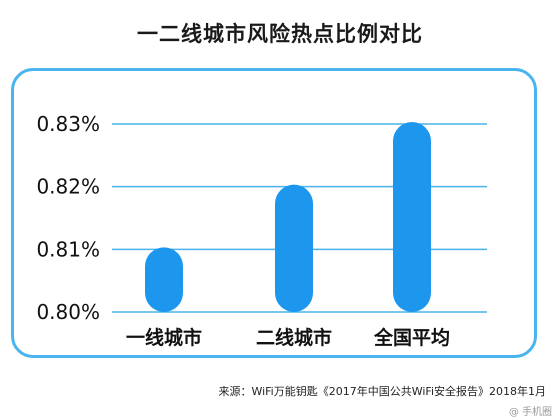 Image resolution: width=560 pixels, height=420 pixels. I want to click on y-tick-label: 0.82%, so click(68, 187).